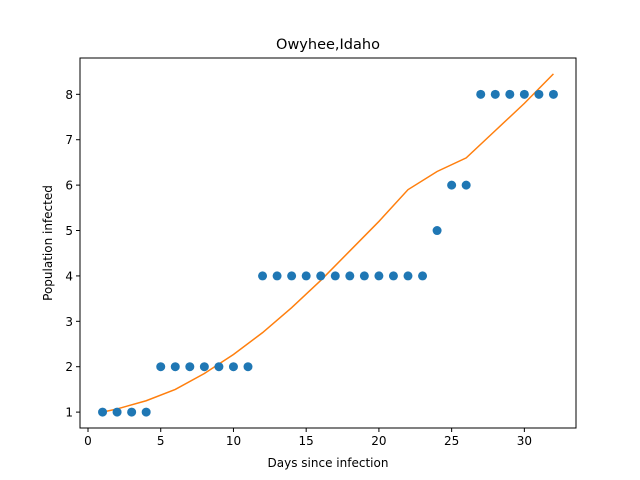 This screenshot has height=480, width=640. Describe the element at coordinates (306, 441) in the screenshot. I see `x-tick-label: 15` at that location.